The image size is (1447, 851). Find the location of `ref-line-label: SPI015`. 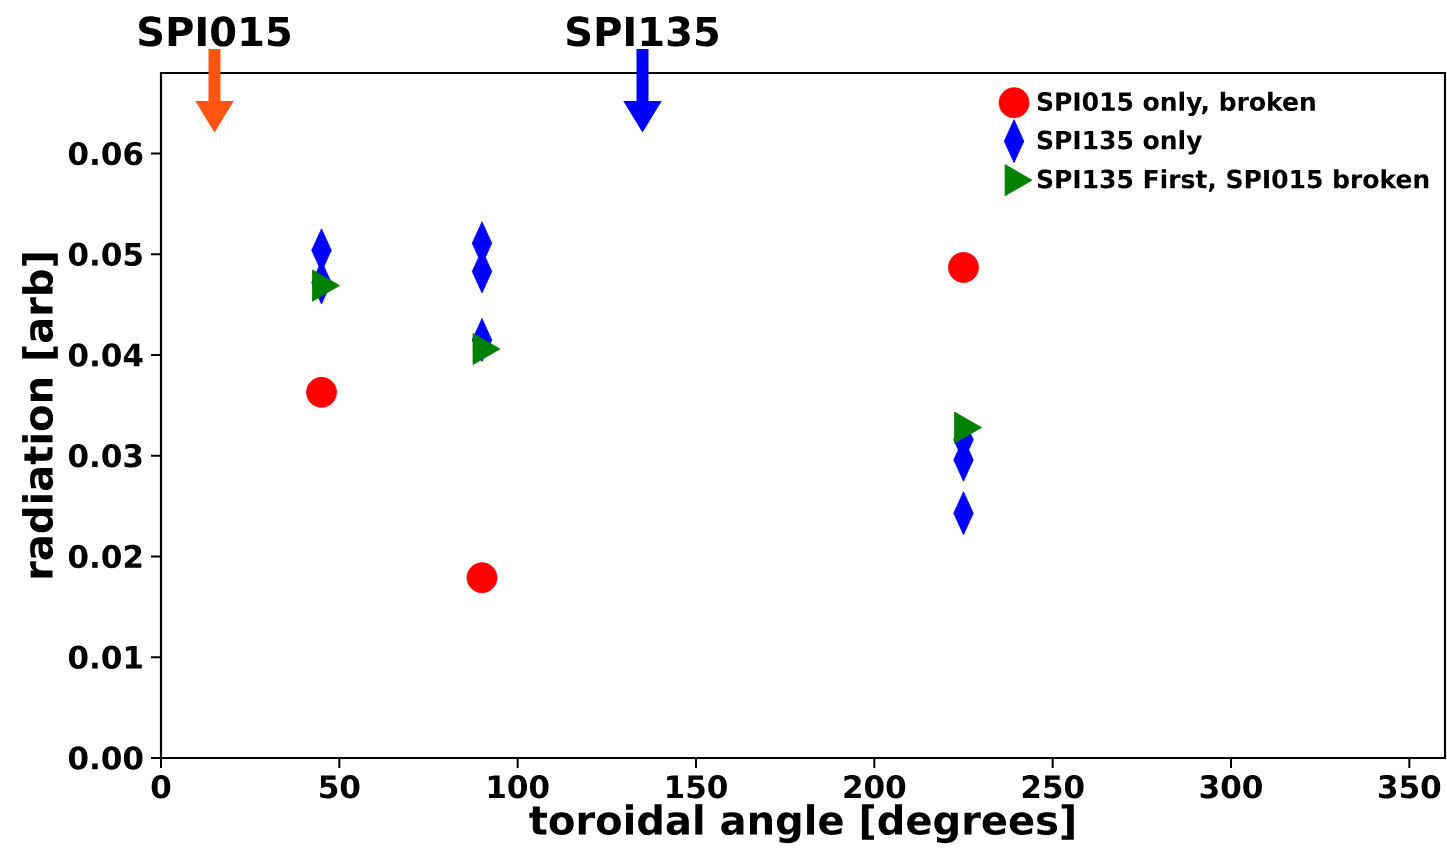

ref-line-label: SPI015 is located at coordinates (214, 31).